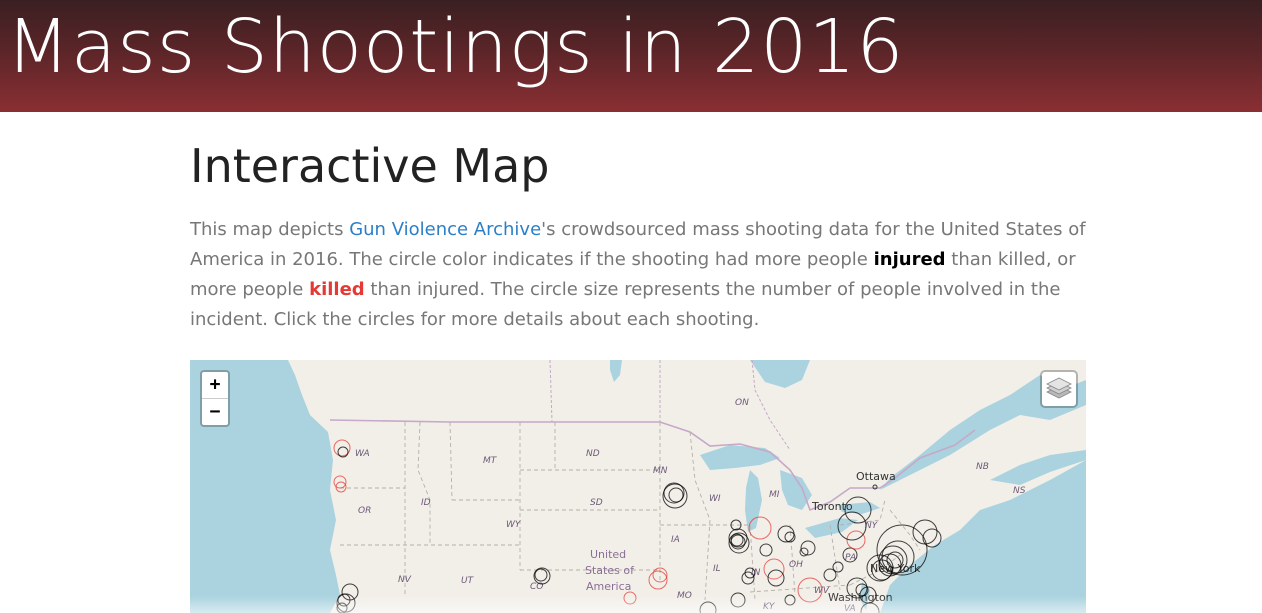  I want to click on label-states-of: States of, so click(610, 570).